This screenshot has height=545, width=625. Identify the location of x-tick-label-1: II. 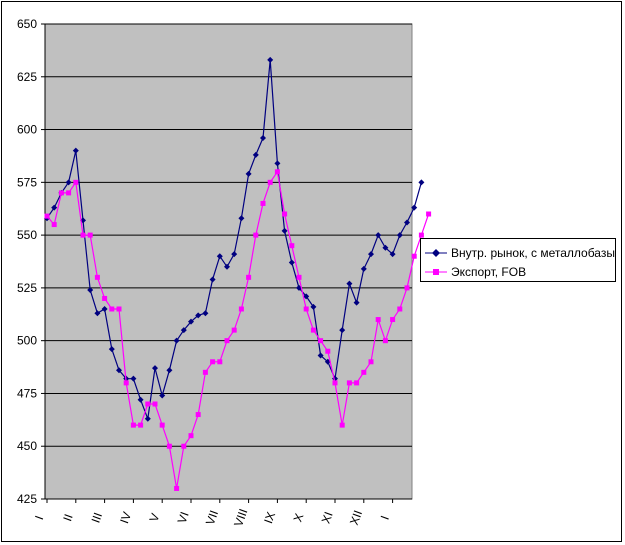
(67, 517).